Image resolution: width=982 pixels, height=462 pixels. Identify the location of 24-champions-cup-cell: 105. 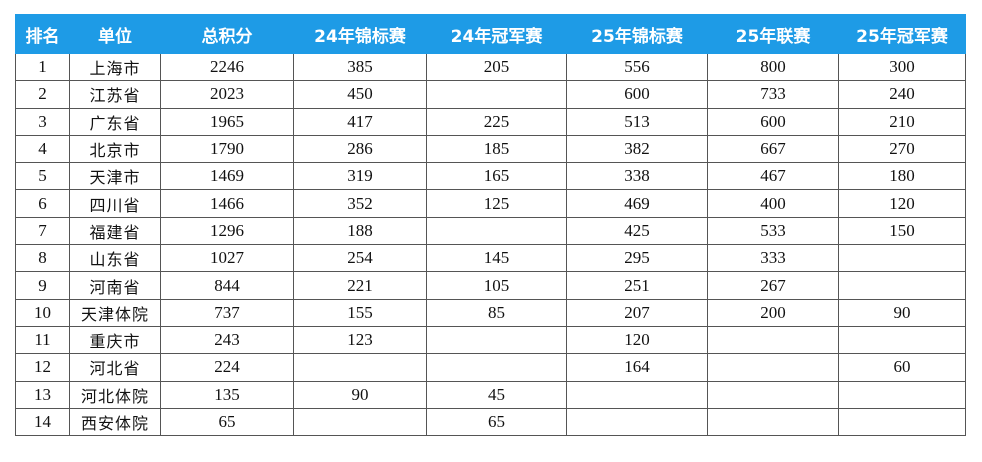
(496, 285).